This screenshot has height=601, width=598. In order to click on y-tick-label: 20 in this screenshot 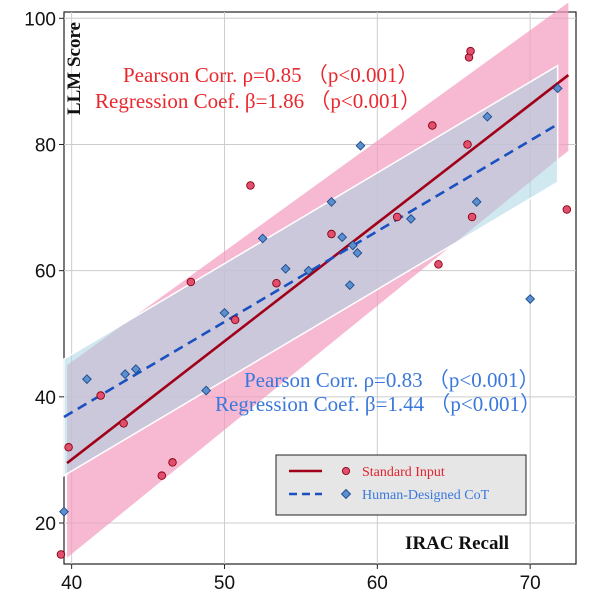, I will do `click(45, 524)`.